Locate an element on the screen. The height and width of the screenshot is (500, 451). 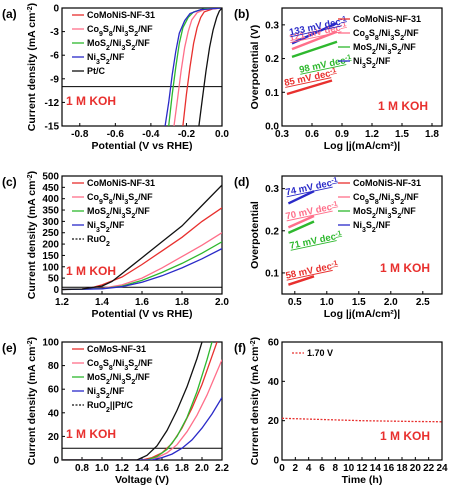
legend-label: RuO2 is located at coordinates (98, 241).